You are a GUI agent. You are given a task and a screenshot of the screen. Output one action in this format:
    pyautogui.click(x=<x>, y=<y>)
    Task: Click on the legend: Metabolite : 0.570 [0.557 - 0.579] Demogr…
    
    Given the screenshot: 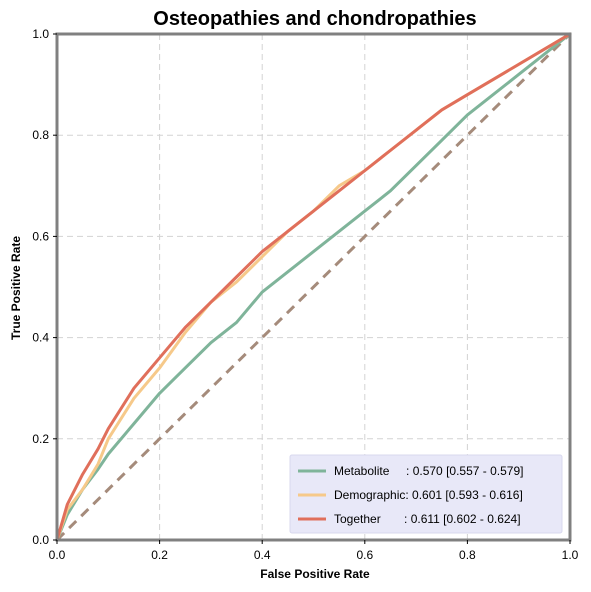 What is the action you would take?
    pyautogui.click(x=426, y=494)
    